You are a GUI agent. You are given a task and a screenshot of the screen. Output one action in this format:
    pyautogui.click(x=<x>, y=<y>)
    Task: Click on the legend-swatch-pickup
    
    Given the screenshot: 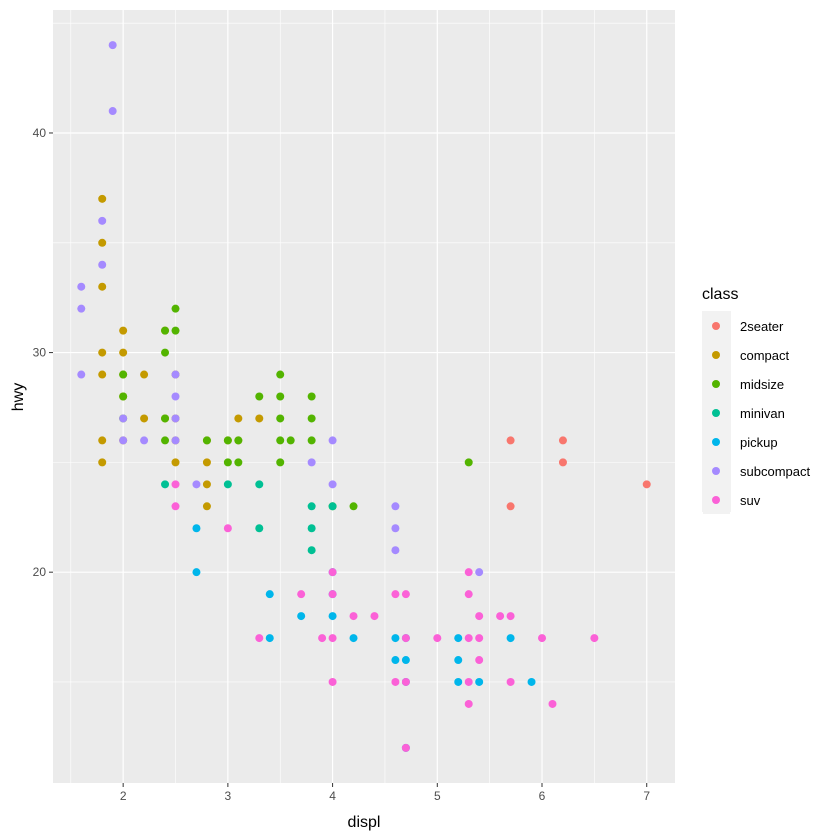 What is the action you would take?
    pyautogui.click(x=716, y=442)
    